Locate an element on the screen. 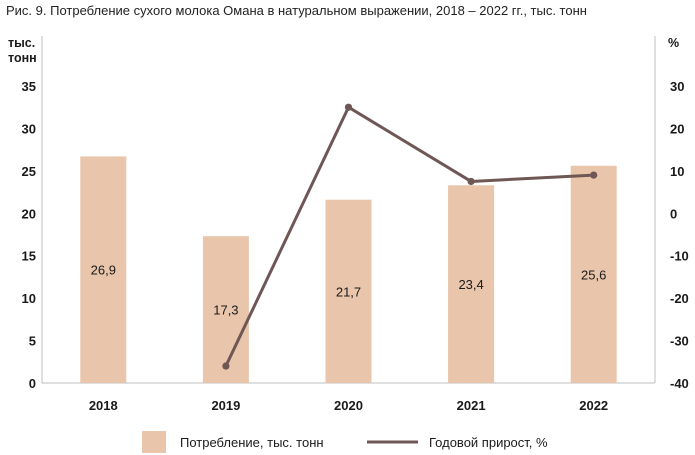 The image size is (695, 455). category-label-2018: 2018 is located at coordinates (103, 405).